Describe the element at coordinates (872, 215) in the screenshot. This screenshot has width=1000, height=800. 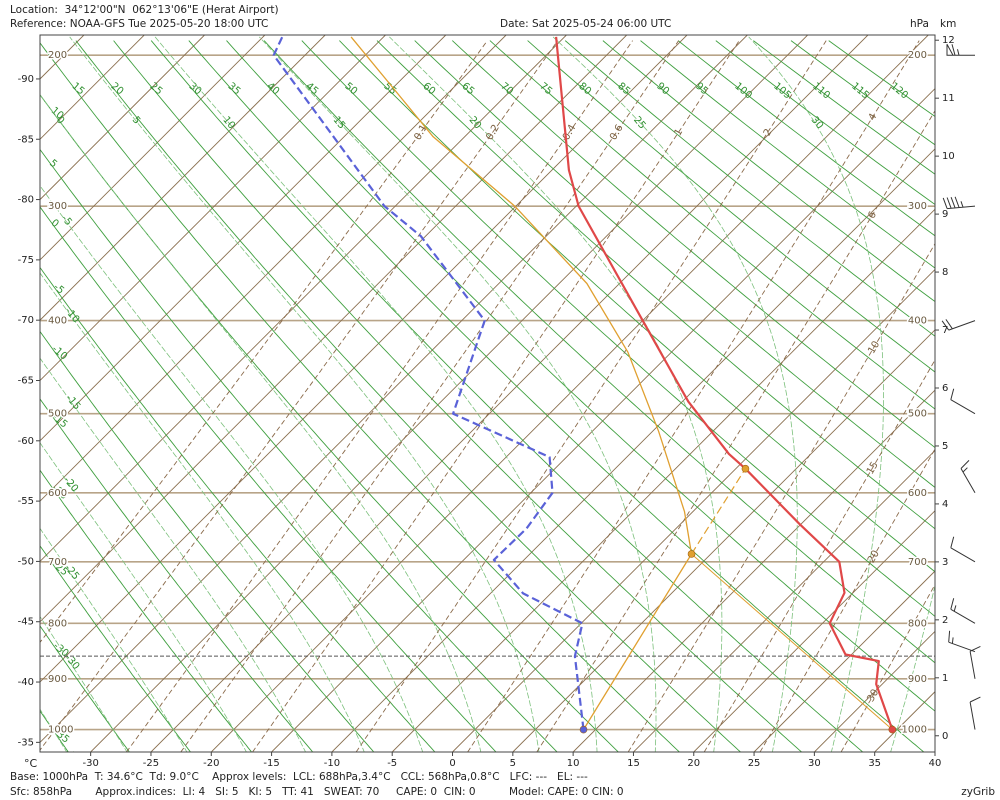
I see `mixing-ratio-label: 6` at that location.